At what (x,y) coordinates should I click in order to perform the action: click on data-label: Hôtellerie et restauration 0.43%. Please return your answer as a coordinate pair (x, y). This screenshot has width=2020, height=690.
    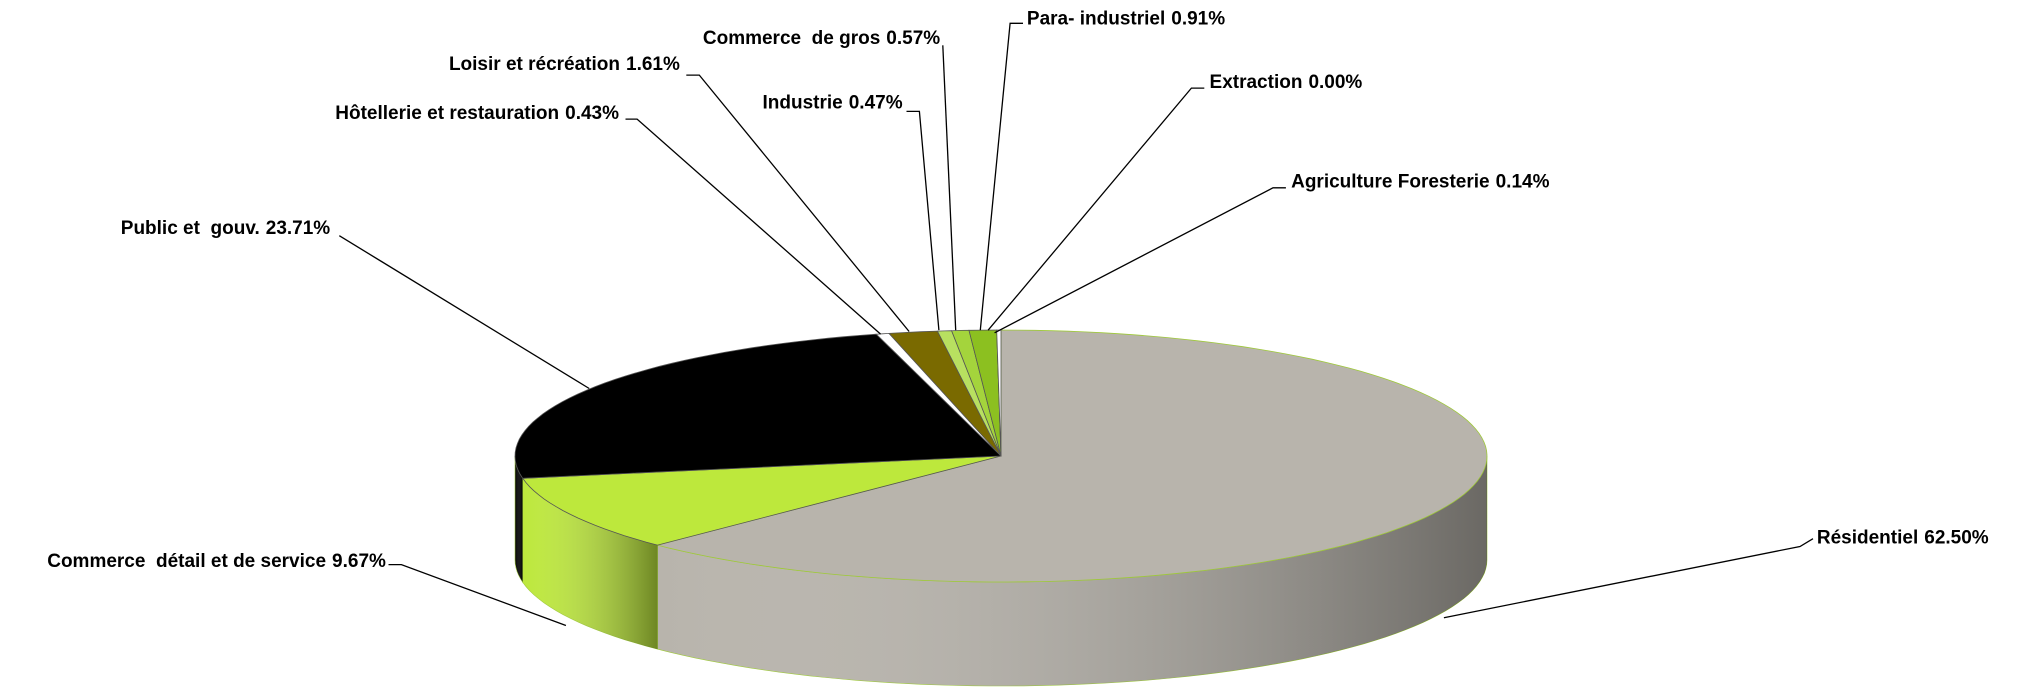
    Looking at the image, I should click on (477, 113).